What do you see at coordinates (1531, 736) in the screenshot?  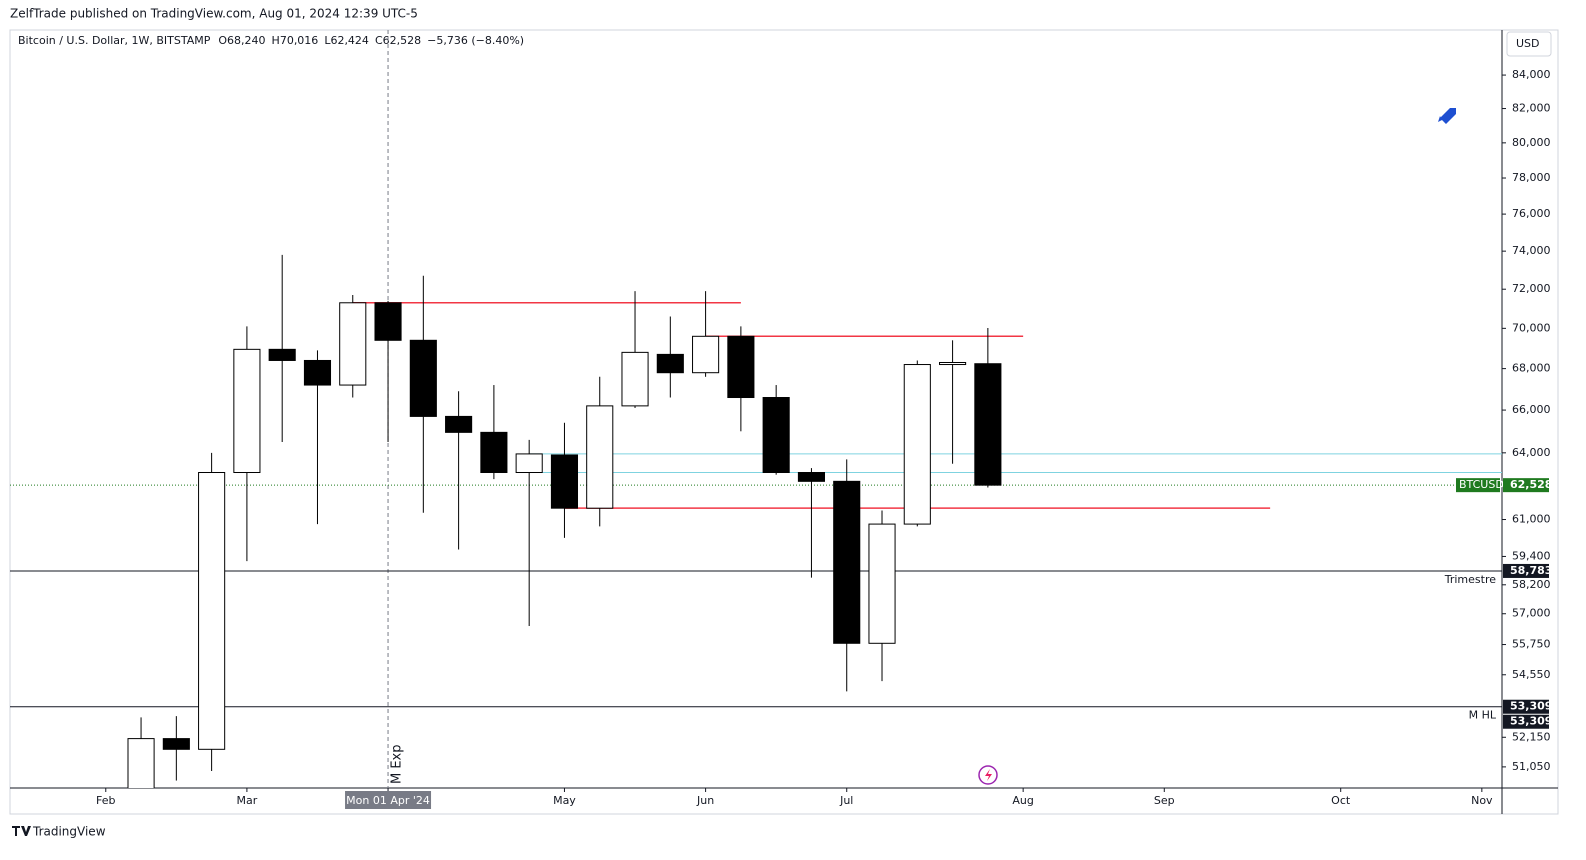 I see `y-tick-label: 52,150` at bounding box center [1531, 736].